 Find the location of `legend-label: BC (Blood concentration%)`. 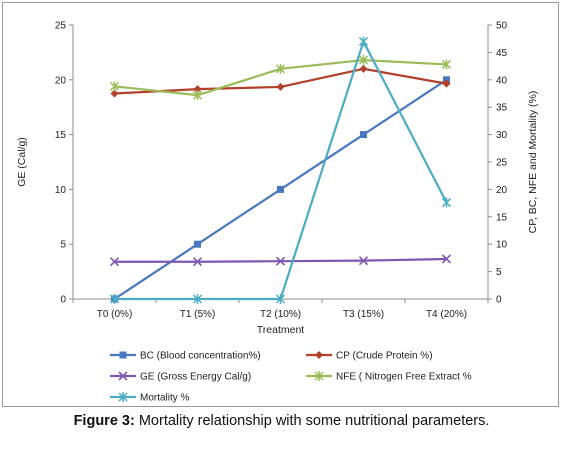

legend-label: BC (Blood concentration%) is located at coordinates (200, 356).